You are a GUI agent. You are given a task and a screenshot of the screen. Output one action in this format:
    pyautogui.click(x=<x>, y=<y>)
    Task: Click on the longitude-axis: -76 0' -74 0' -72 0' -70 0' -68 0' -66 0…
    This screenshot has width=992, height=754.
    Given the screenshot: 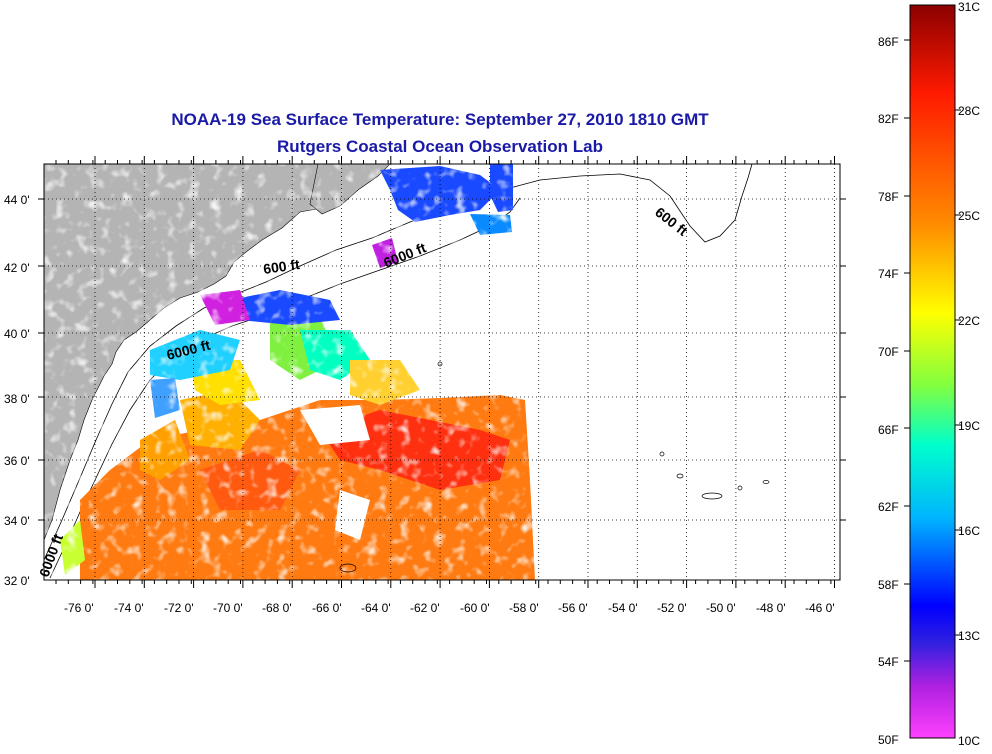 What is the action you would take?
    pyautogui.click(x=449, y=608)
    